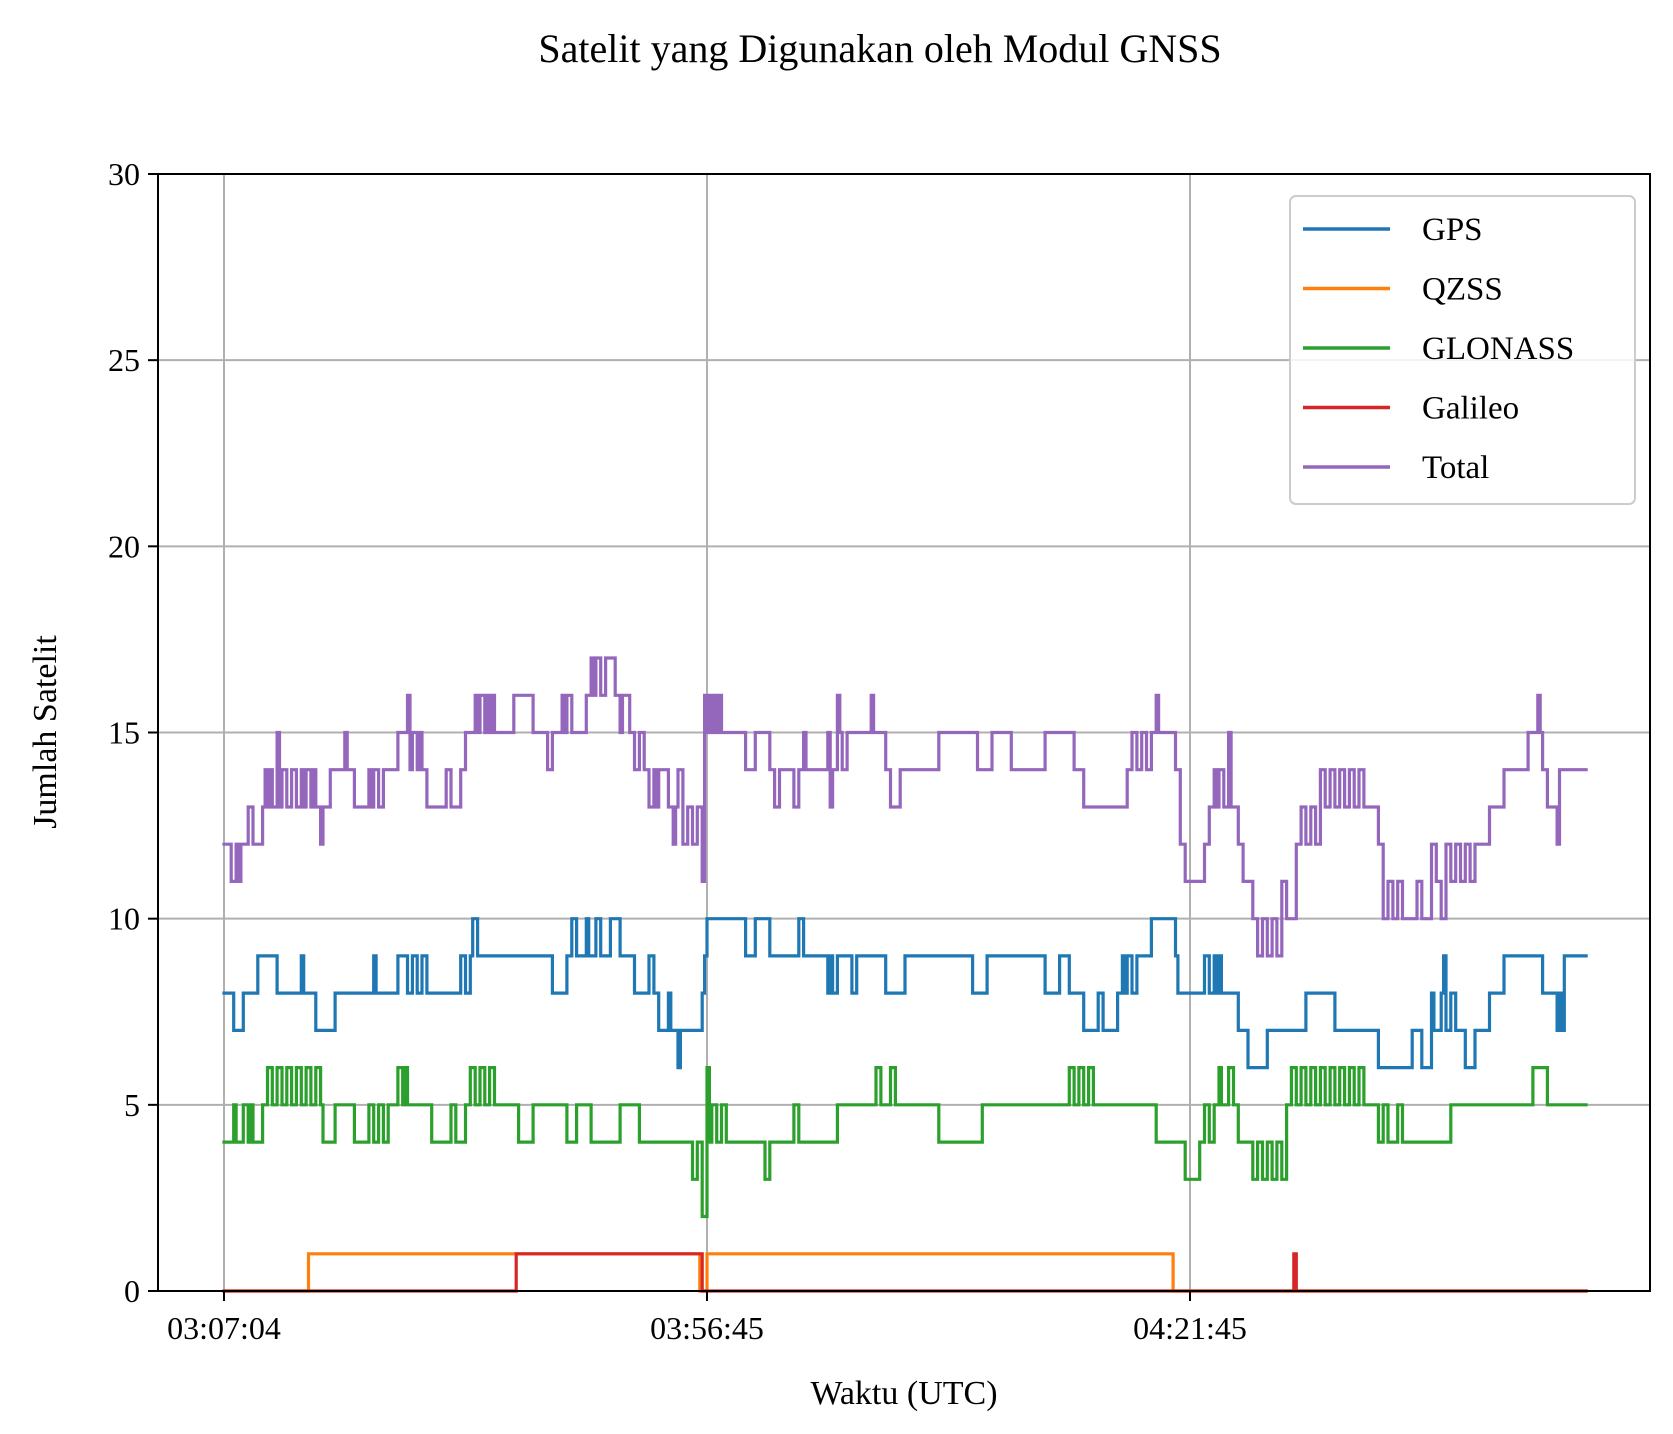 The width and height of the screenshot is (1673, 1434). I want to click on y-tick-label: 30, so click(124, 174).